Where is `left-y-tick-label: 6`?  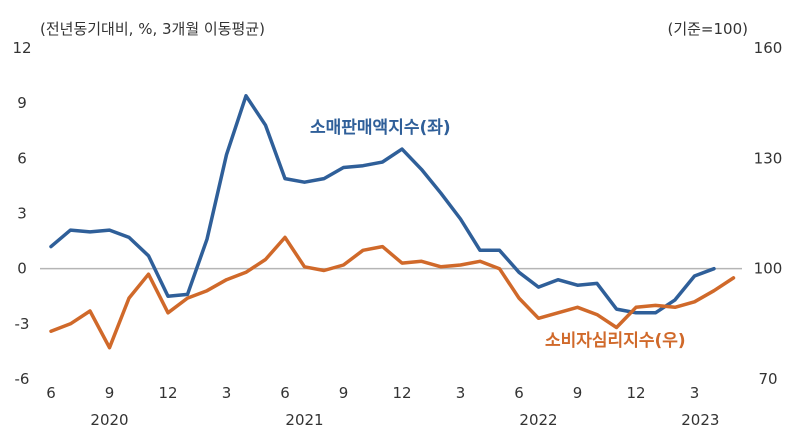 left-y-tick-label: 6 is located at coordinates (22, 158).